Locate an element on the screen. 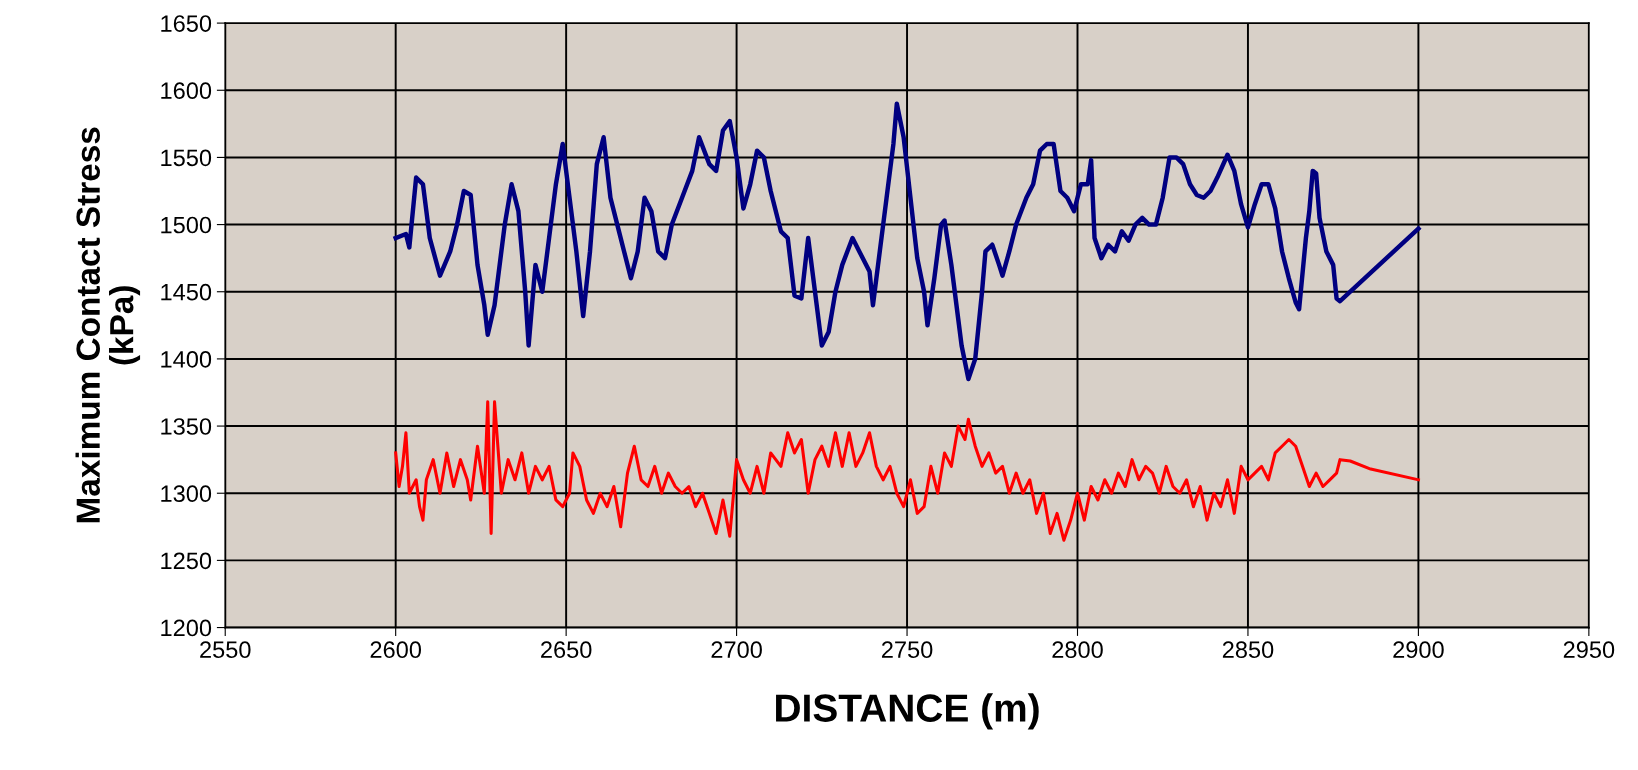  y-tick-label: 1250 is located at coordinates (186, 561).